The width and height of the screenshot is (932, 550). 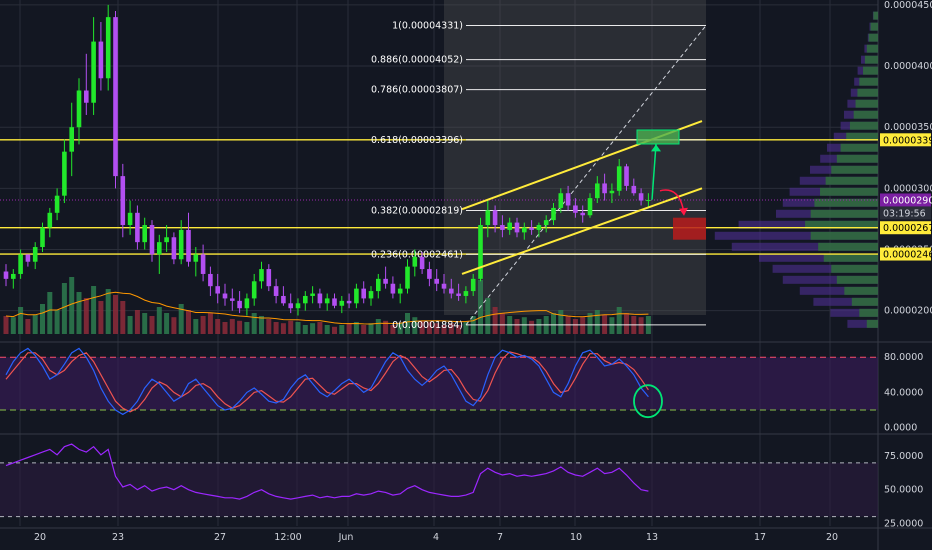 What do you see at coordinates (656, 148) in the screenshot?
I see `arrow-up-icon` at bounding box center [656, 148].